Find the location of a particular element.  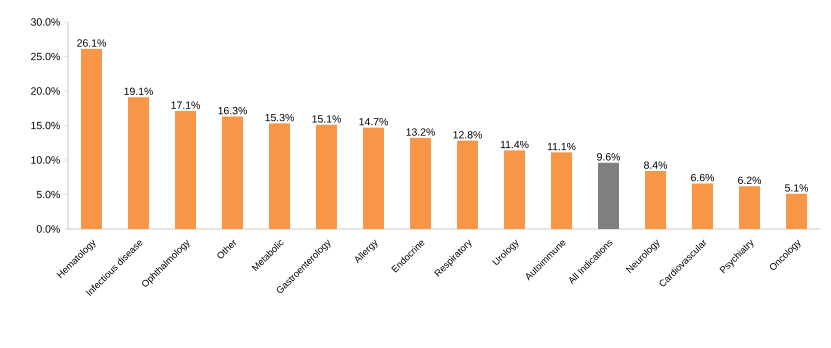

data-label: 11.4% is located at coordinates (514, 144).